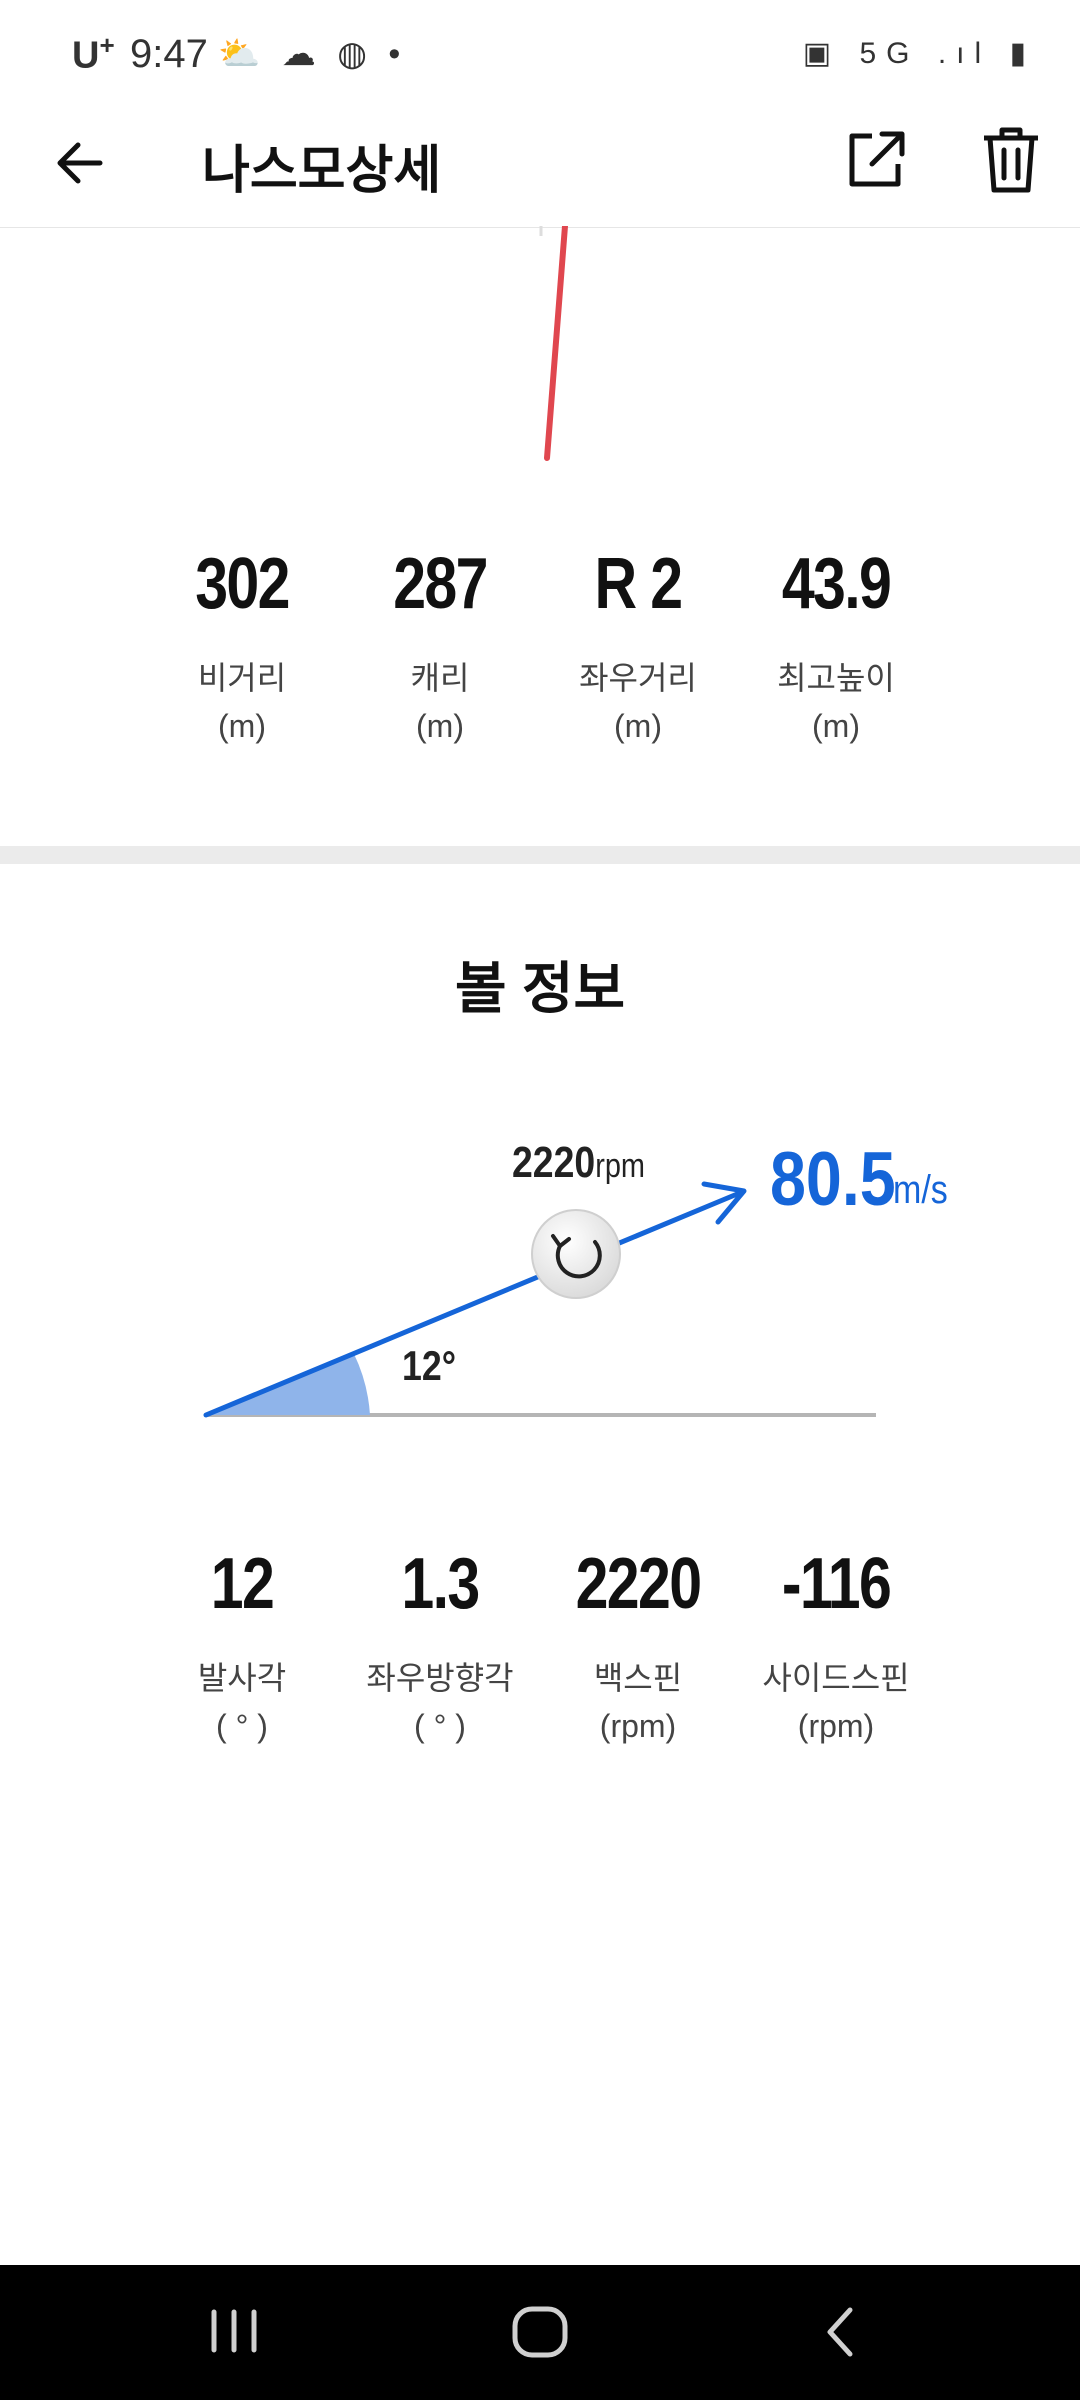 The height and width of the screenshot is (2400, 1080). What do you see at coordinates (919, 53) in the screenshot?
I see `system-status-icons: ▣ 5G .ıl ▮` at bounding box center [919, 53].